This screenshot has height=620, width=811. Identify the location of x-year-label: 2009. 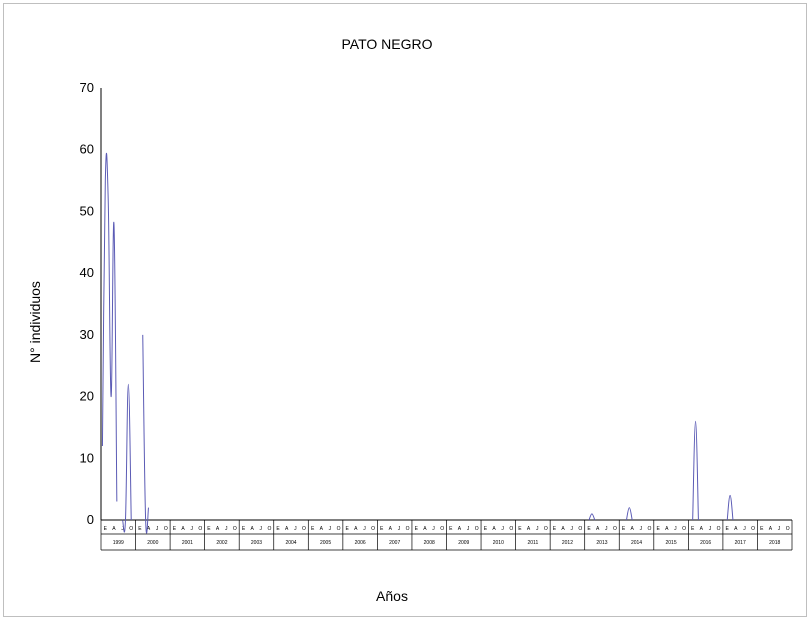
(463, 543).